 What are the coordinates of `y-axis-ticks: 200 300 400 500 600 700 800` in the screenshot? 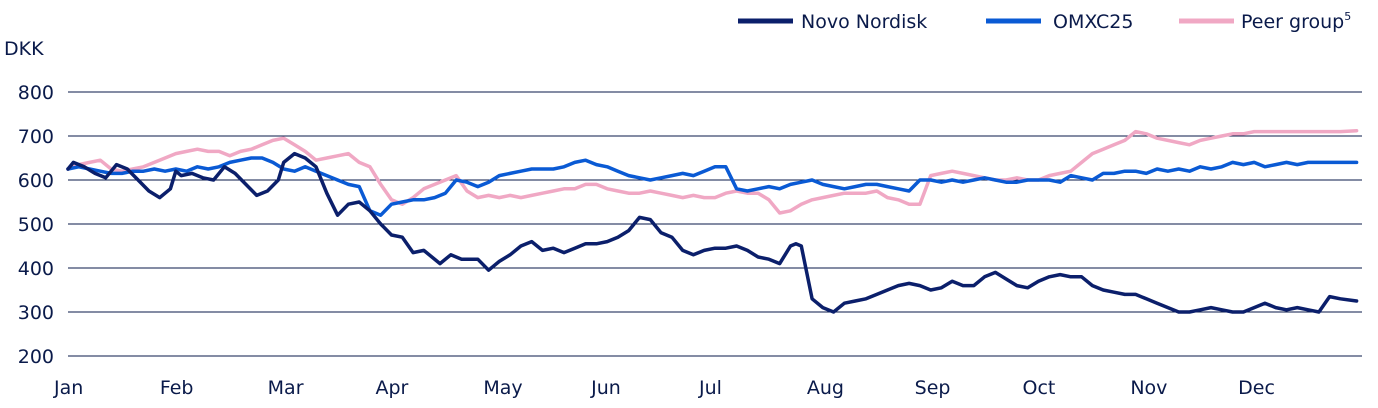 It's located at (36, 225).